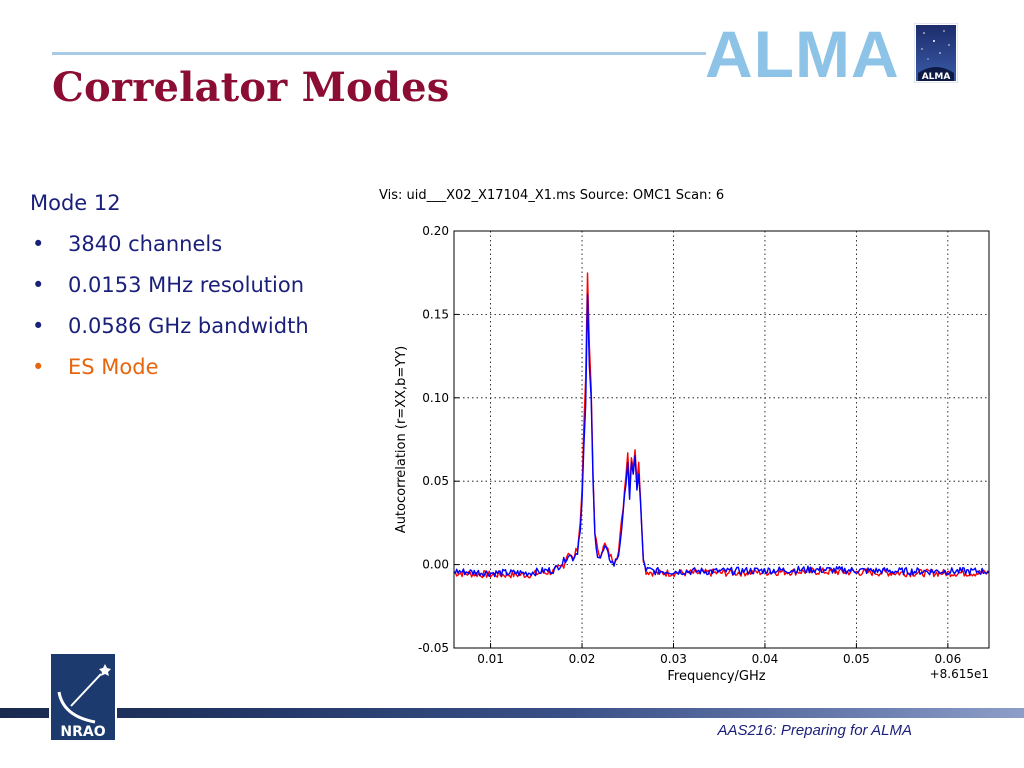  Describe the element at coordinates (83, 697) in the screenshot. I see `nrao-logo-icon: NRAO` at that location.